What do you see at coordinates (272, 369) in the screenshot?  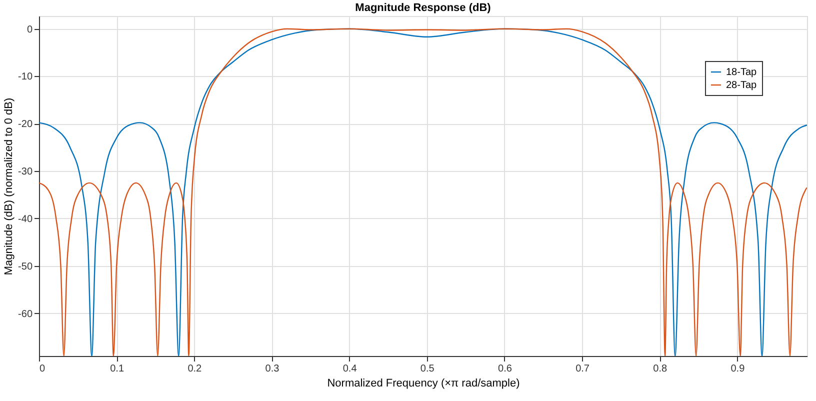 I see `x-tick-label: 0.3` at bounding box center [272, 369].